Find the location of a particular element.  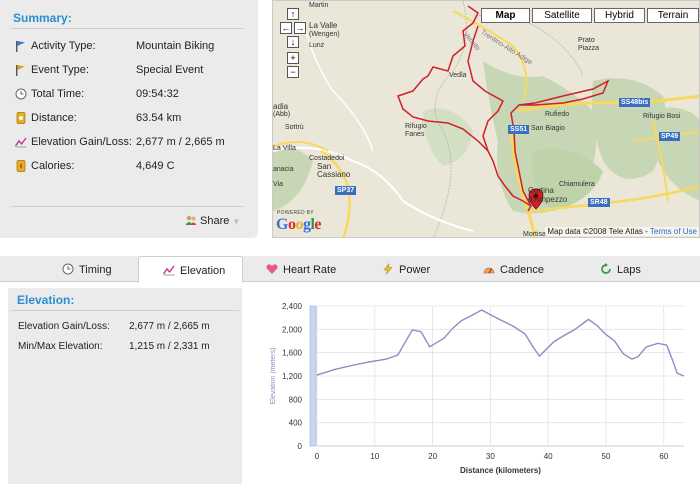

map-label: La Villa is located at coordinates (284, 148).